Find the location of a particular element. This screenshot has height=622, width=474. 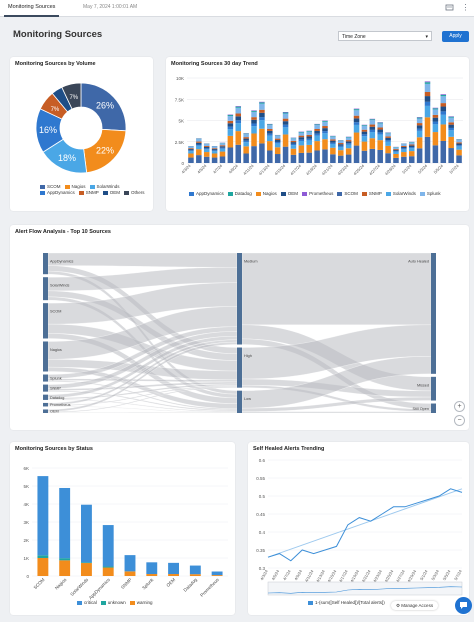

donut-slice-label: 16% is located at coordinates (48, 130).